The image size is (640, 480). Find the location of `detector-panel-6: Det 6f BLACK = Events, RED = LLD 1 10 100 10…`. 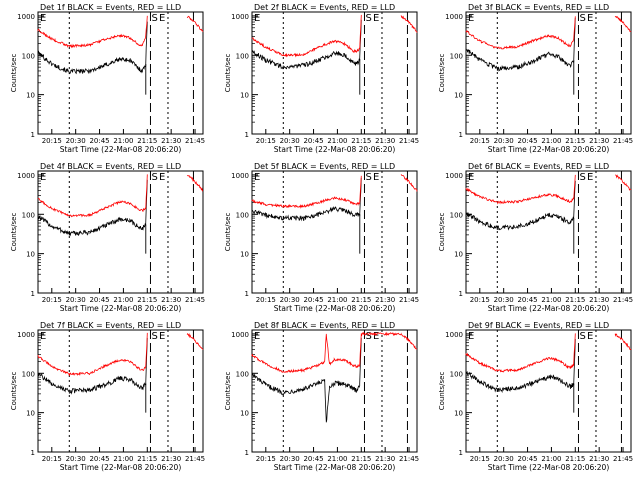

detector-panel-6: Det 6f BLACK = Events, RED = LLD 1 10 100 10… is located at coordinates (535, 237).